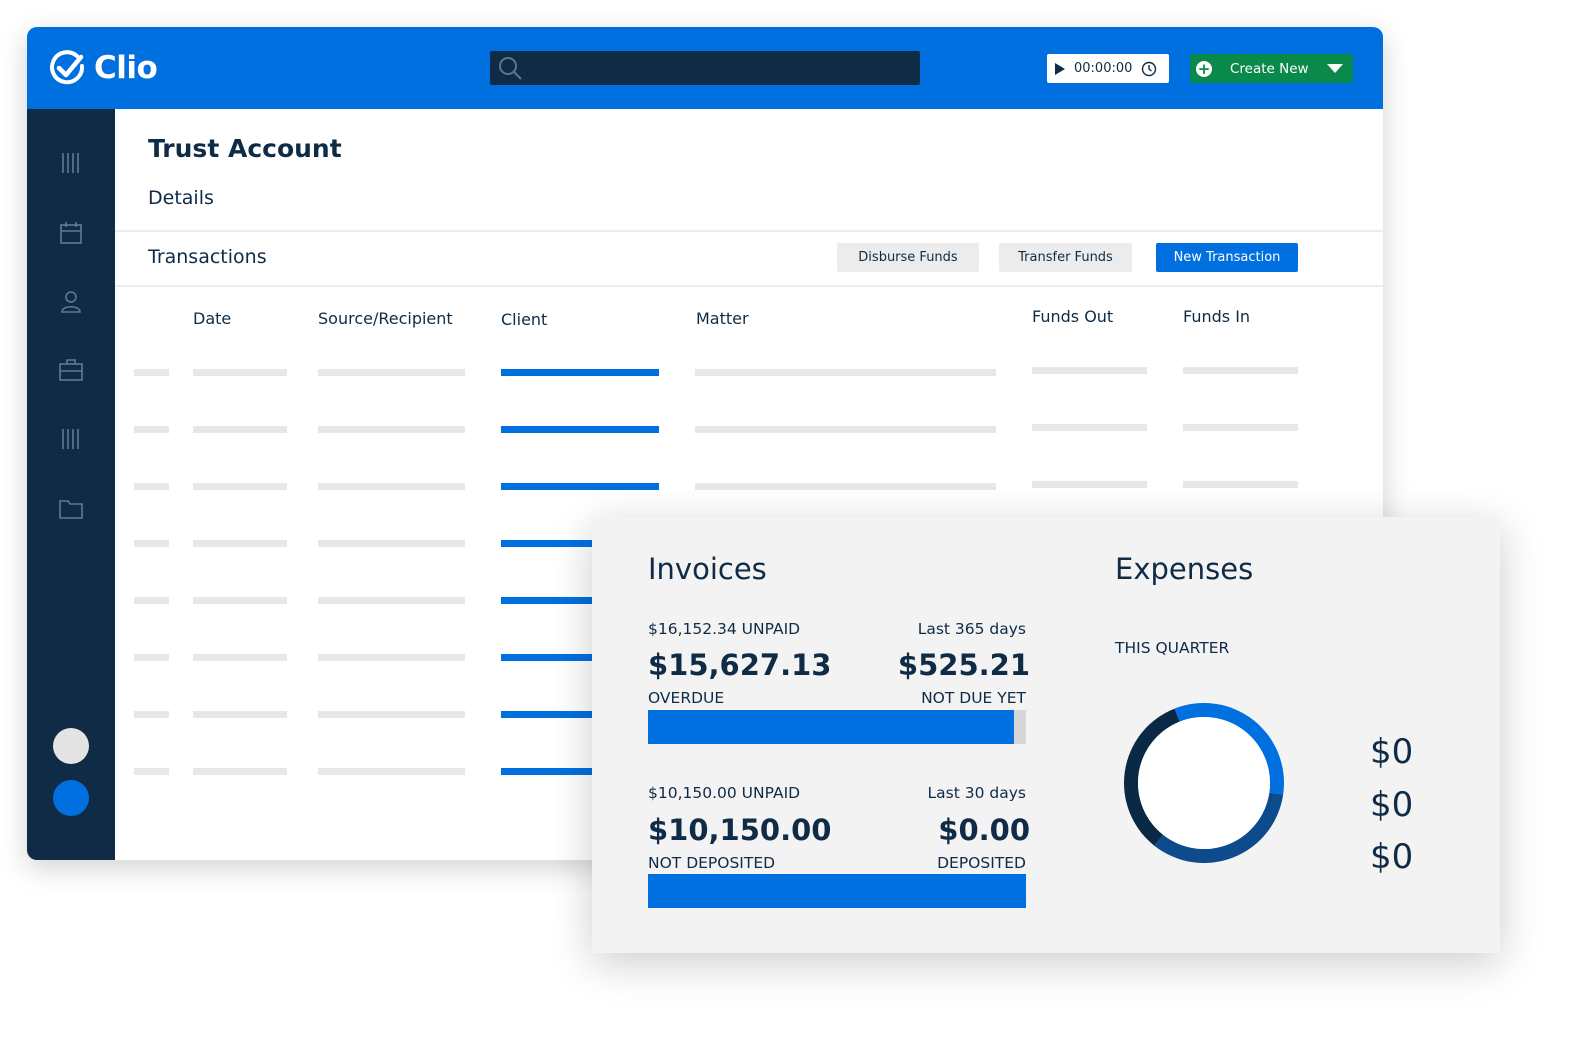 Image resolution: width=1596 pixels, height=1043 pixels. I want to click on timer-value: 00:00:00, so click(1103, 68).